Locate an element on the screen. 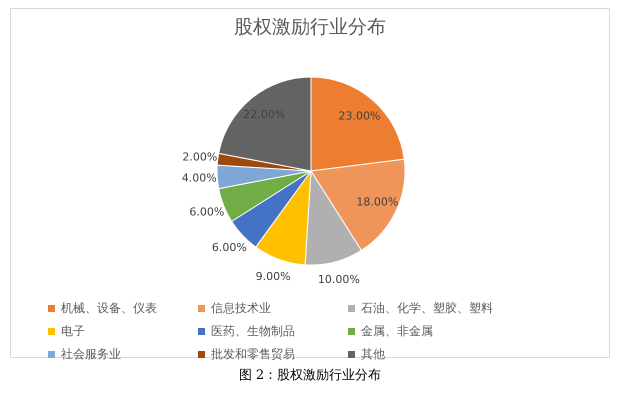 The height and width of the screenshot is (395, 620). data-label: 23.00% is located at coordinates (359, 116).